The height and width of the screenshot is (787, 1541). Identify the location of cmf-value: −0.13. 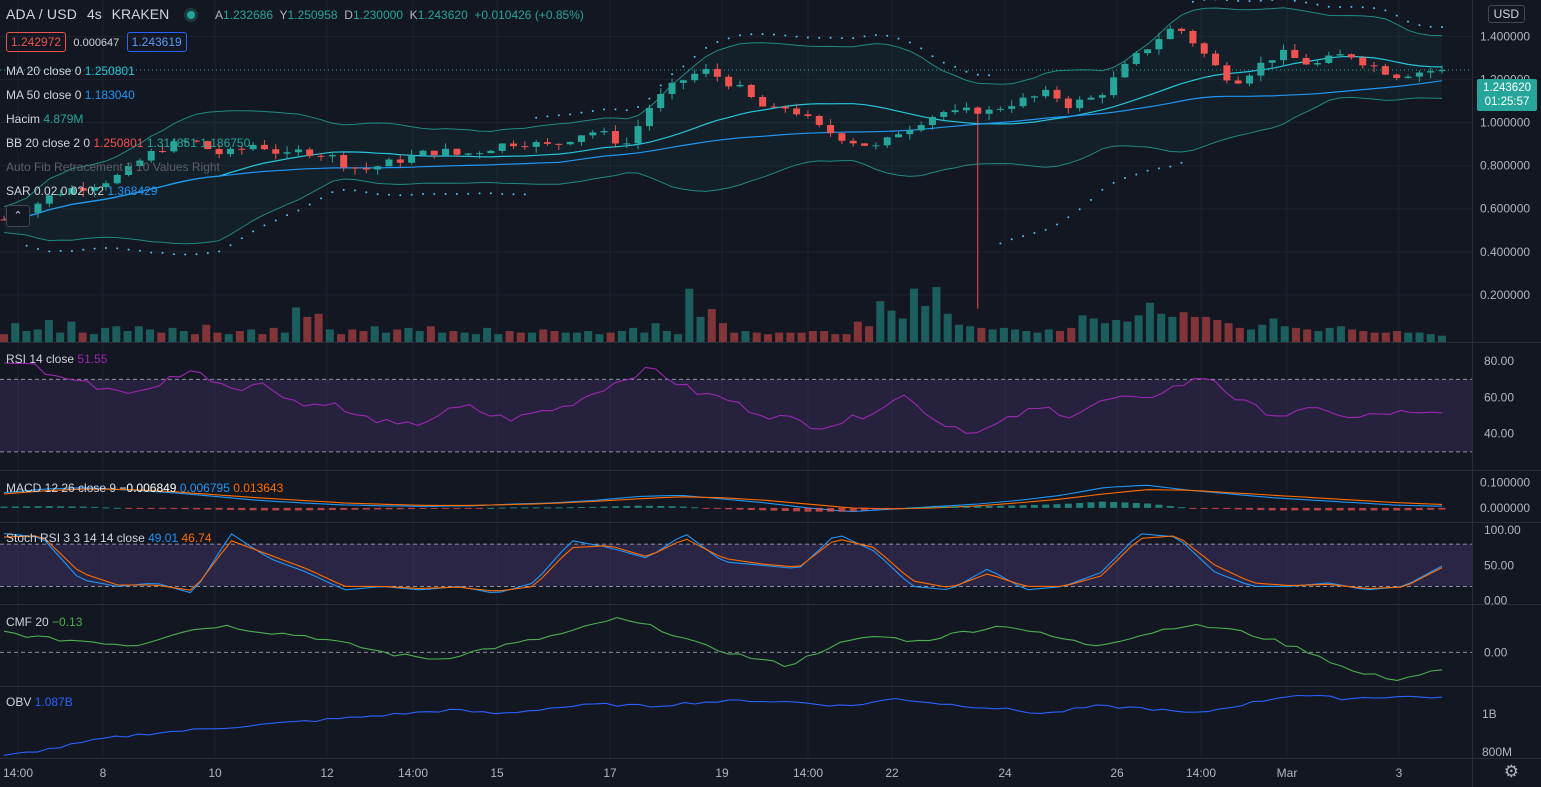
(67, 622).